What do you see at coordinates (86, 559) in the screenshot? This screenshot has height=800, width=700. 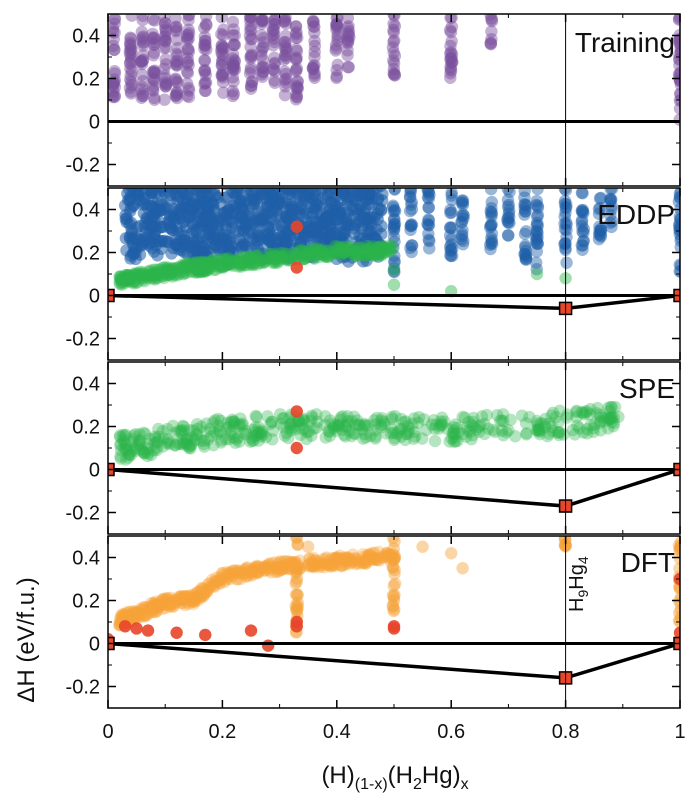 I see `y-tick-label: 0.4` at bounding box center [86, 559].